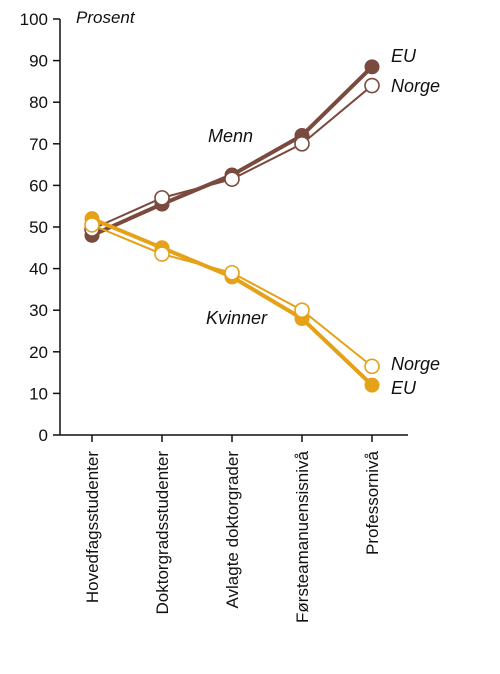  Describe the element at coordinates (372, 502) in the screenshot. I see `x-tick-label: Professornivå` at that location.